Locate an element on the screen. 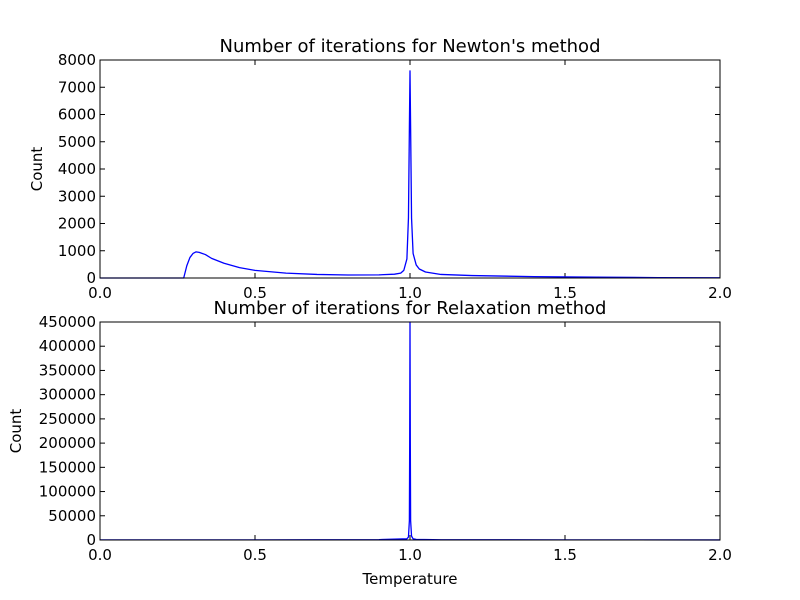 The width and height of the screenshot is (800, 600). relaxation-x-axis-label: Temperature is located at coordinates (409, 579).